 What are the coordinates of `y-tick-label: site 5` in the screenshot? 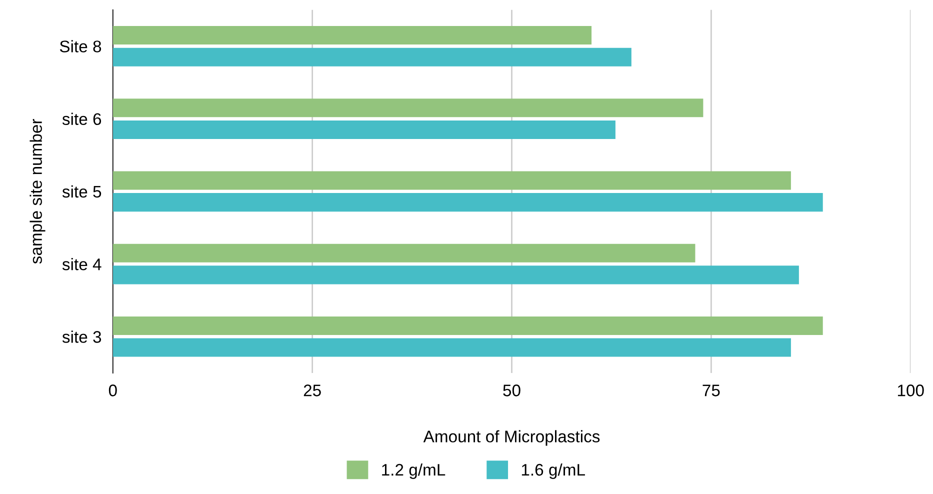 It's located at (82, 191).